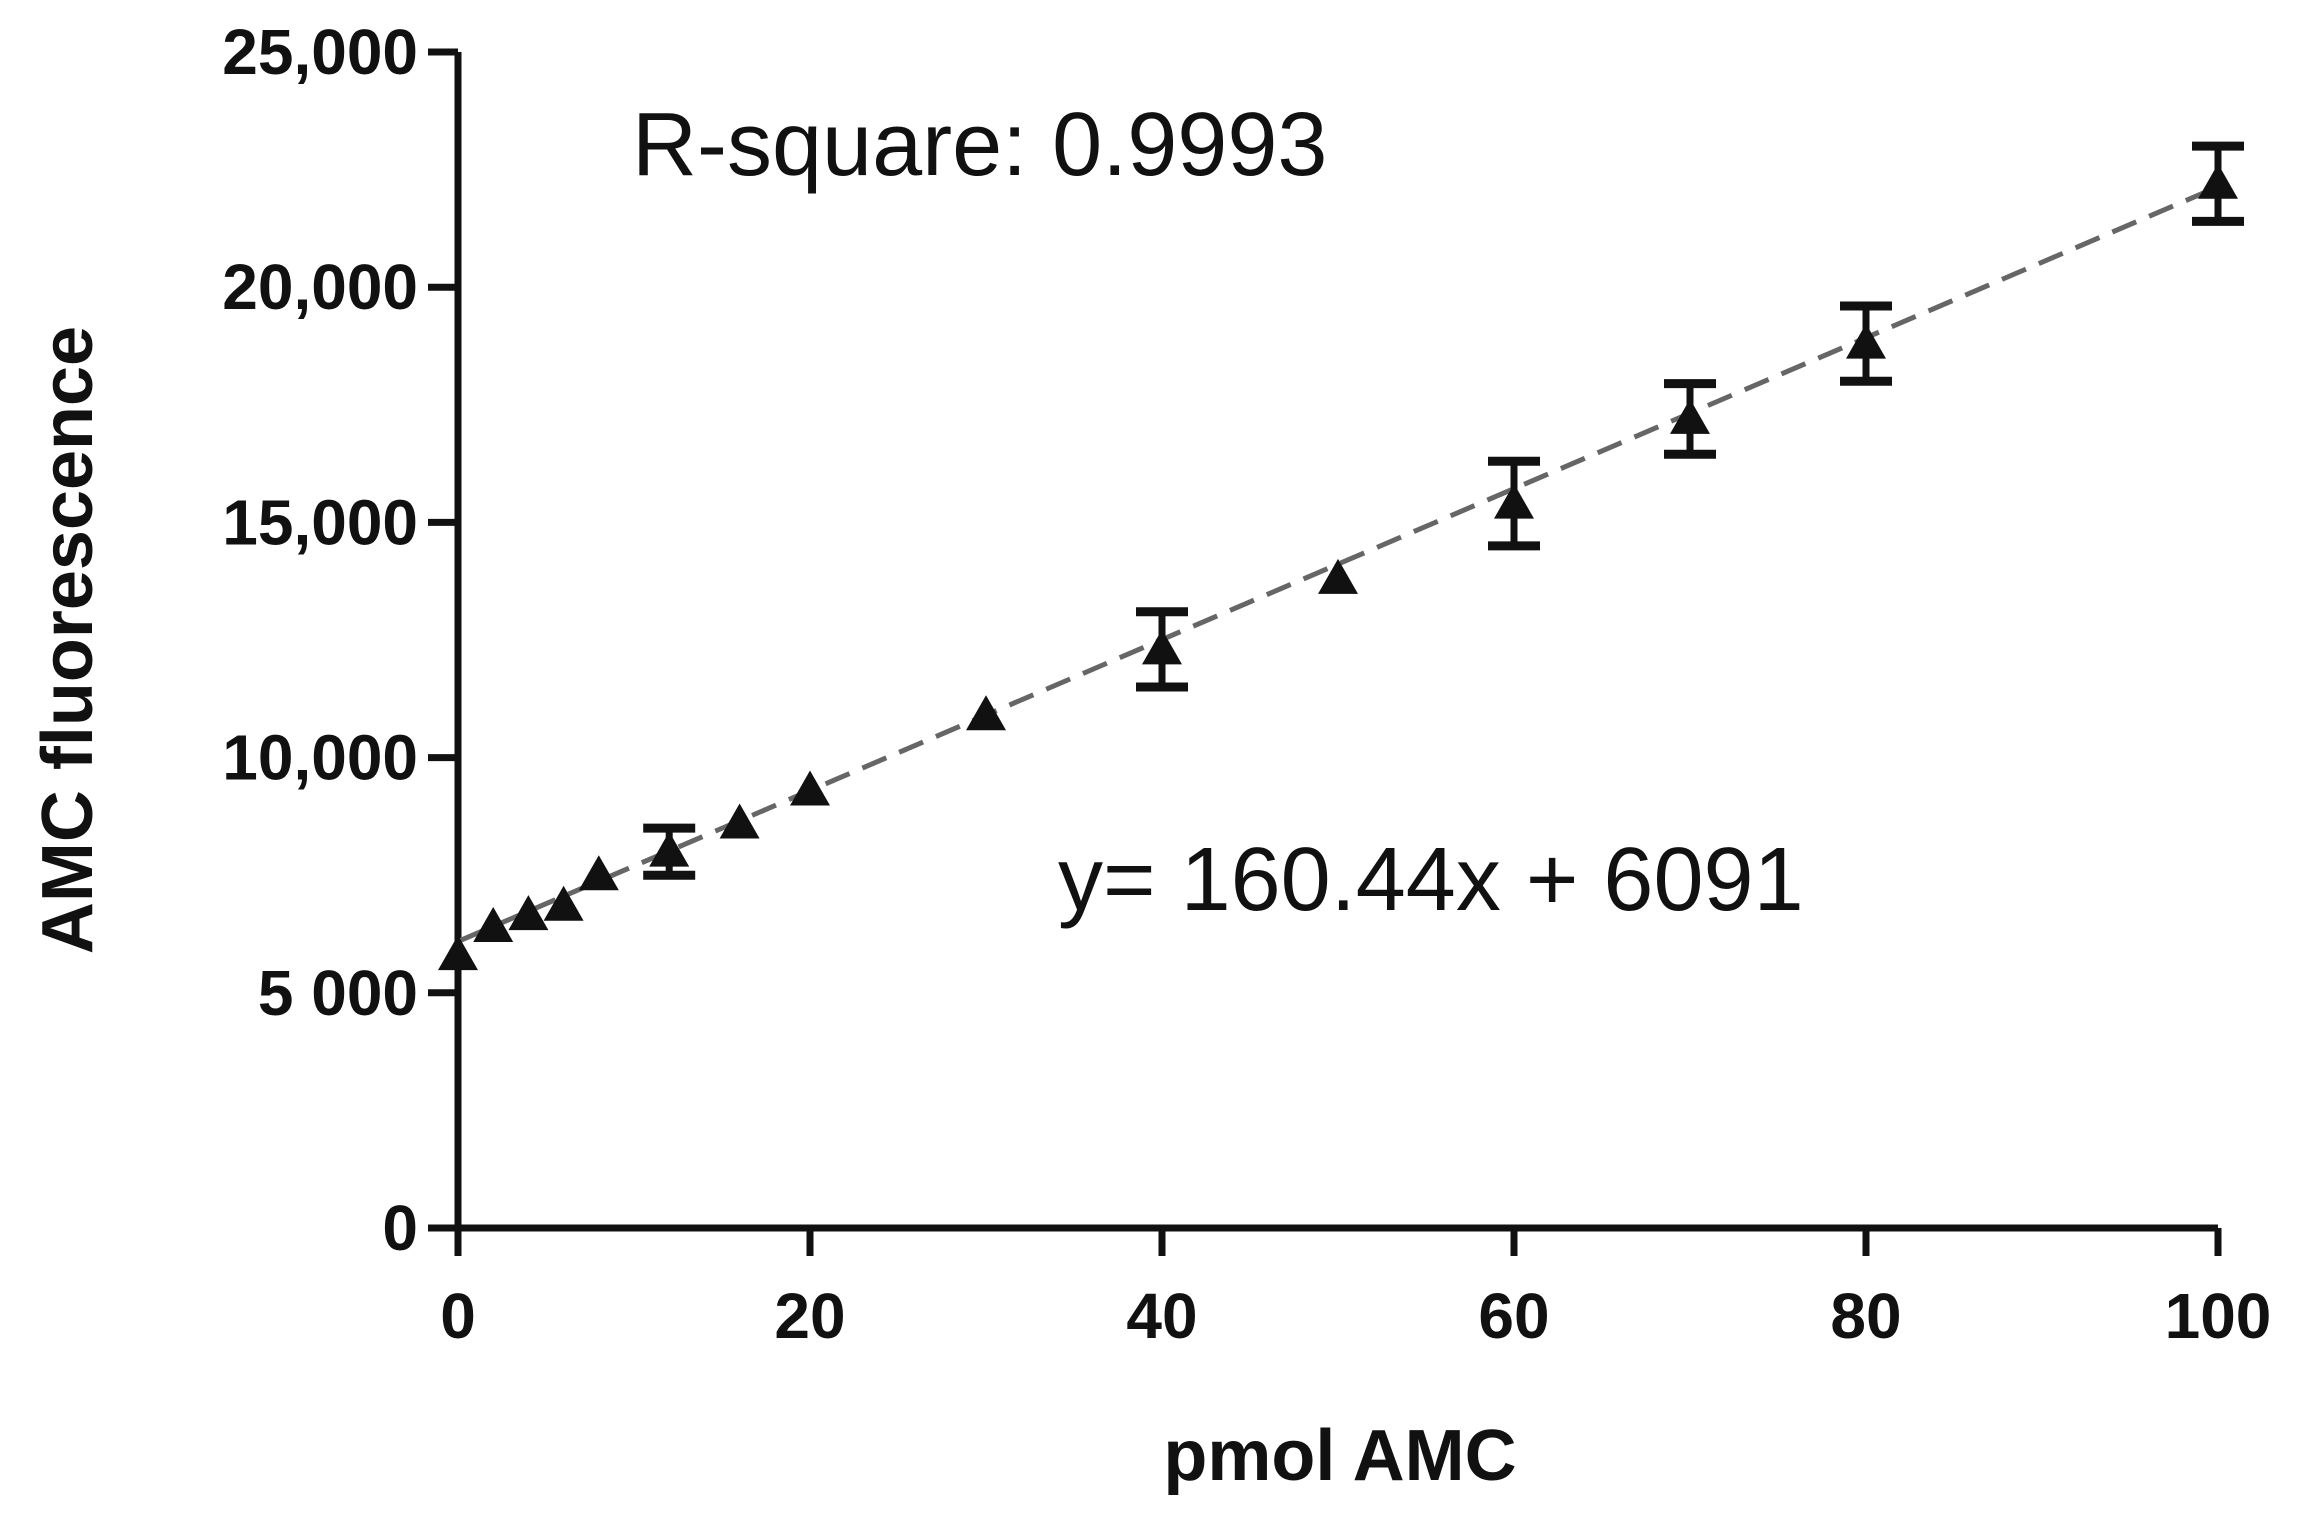 The width and height of the screenshot is (2302, 1531). I want to click on x-axis-title: pmol AMC, so click(1339, 1456).